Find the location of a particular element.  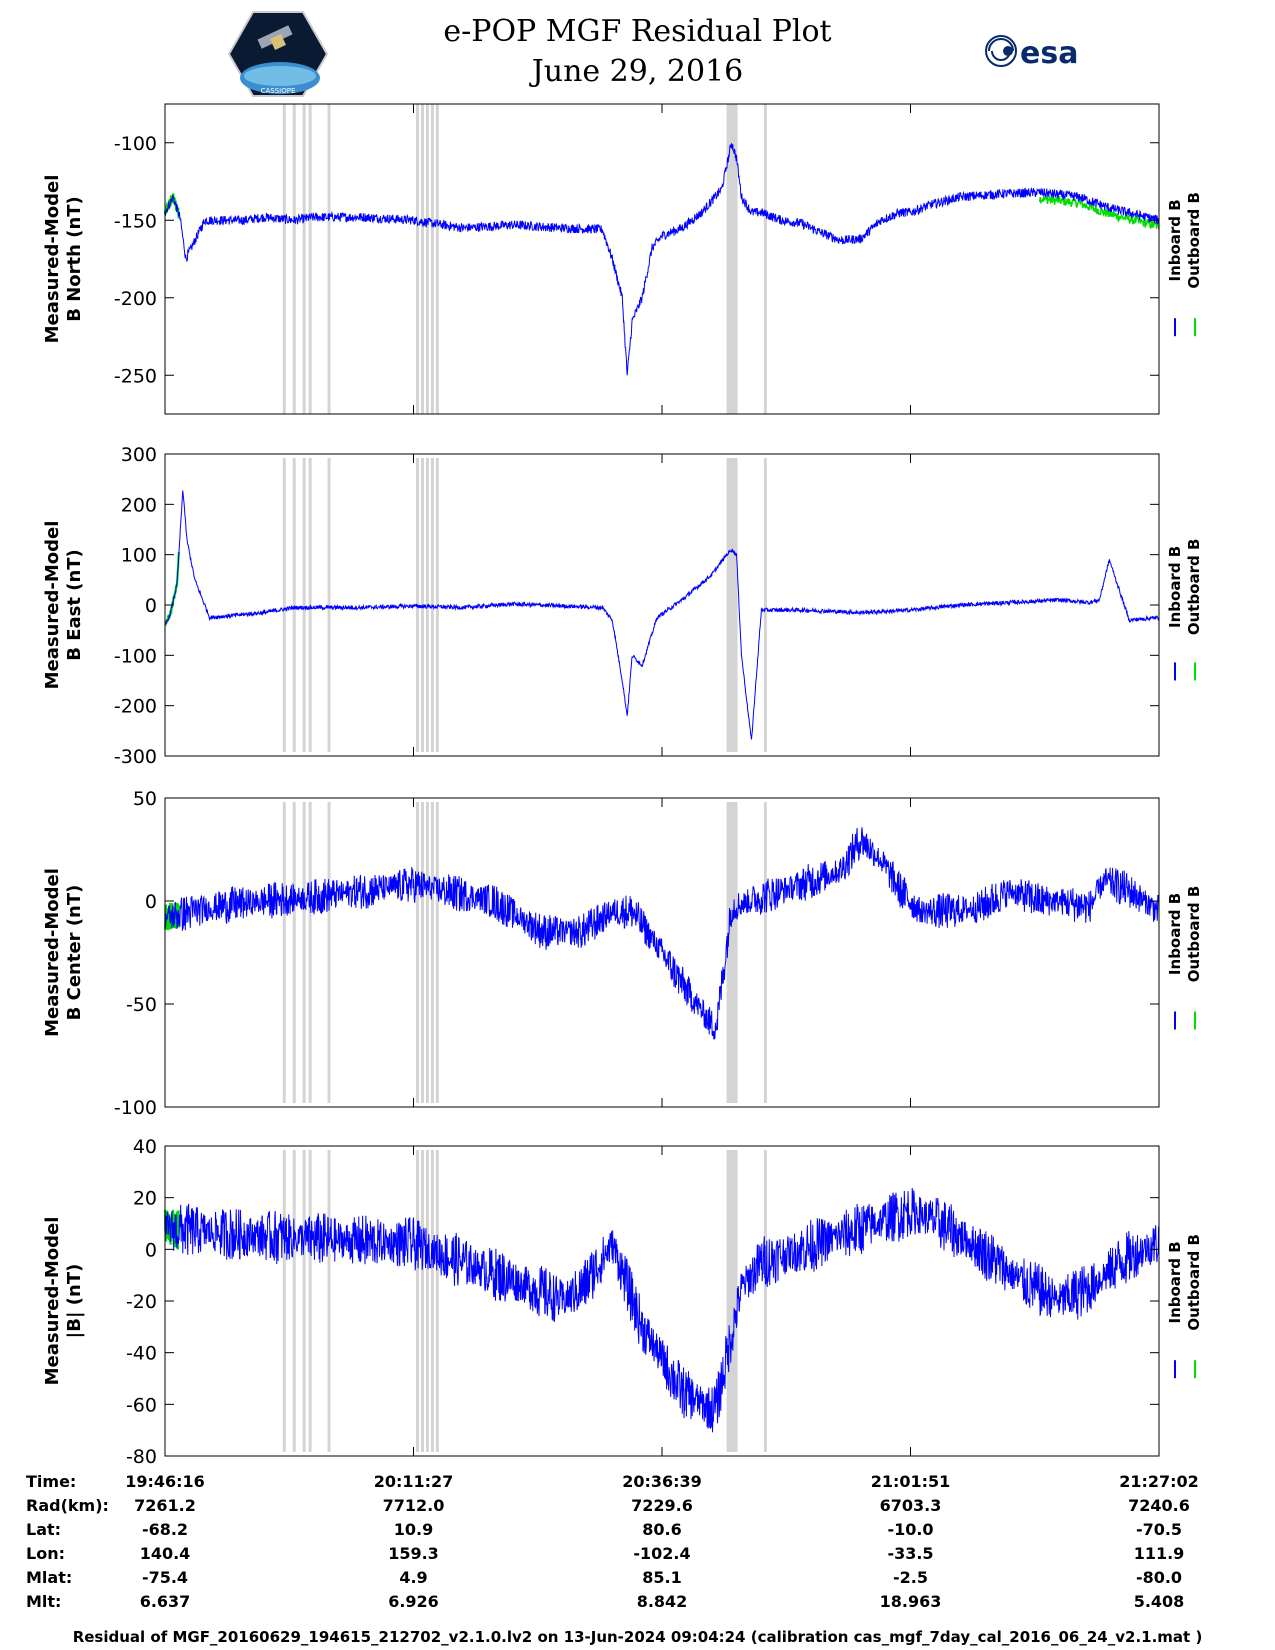

chart-title: e-POP MGF Residual Plot is located at coordinates (637, 31).